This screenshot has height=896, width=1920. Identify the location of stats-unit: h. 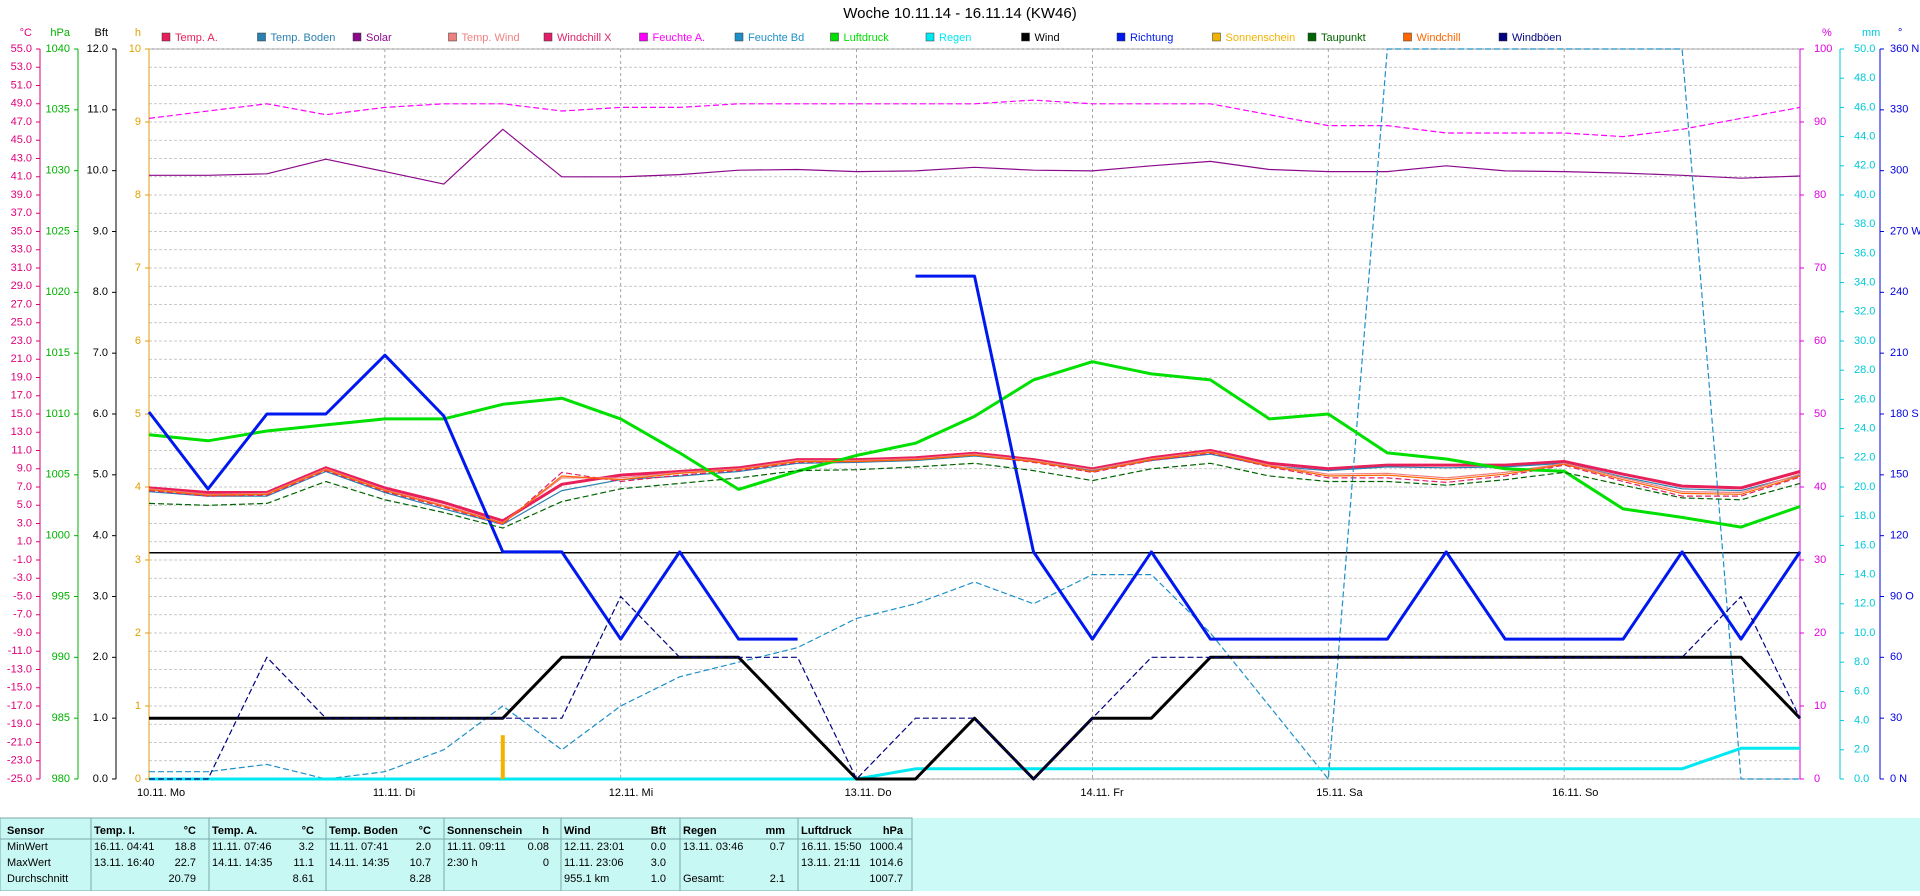
(545, 831).